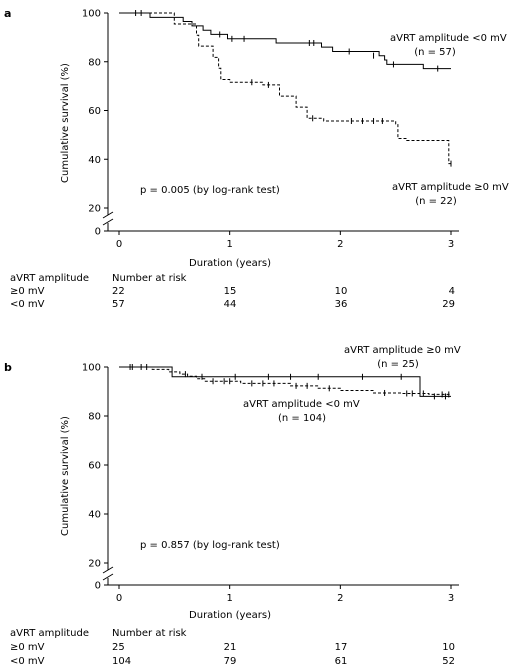 The image size is (511, 672). What do you see at coordinates (341, 647) in the screenshot?
I see `panel-b-risk-row-1-count-3: 17` at bounding box center [341, 647].